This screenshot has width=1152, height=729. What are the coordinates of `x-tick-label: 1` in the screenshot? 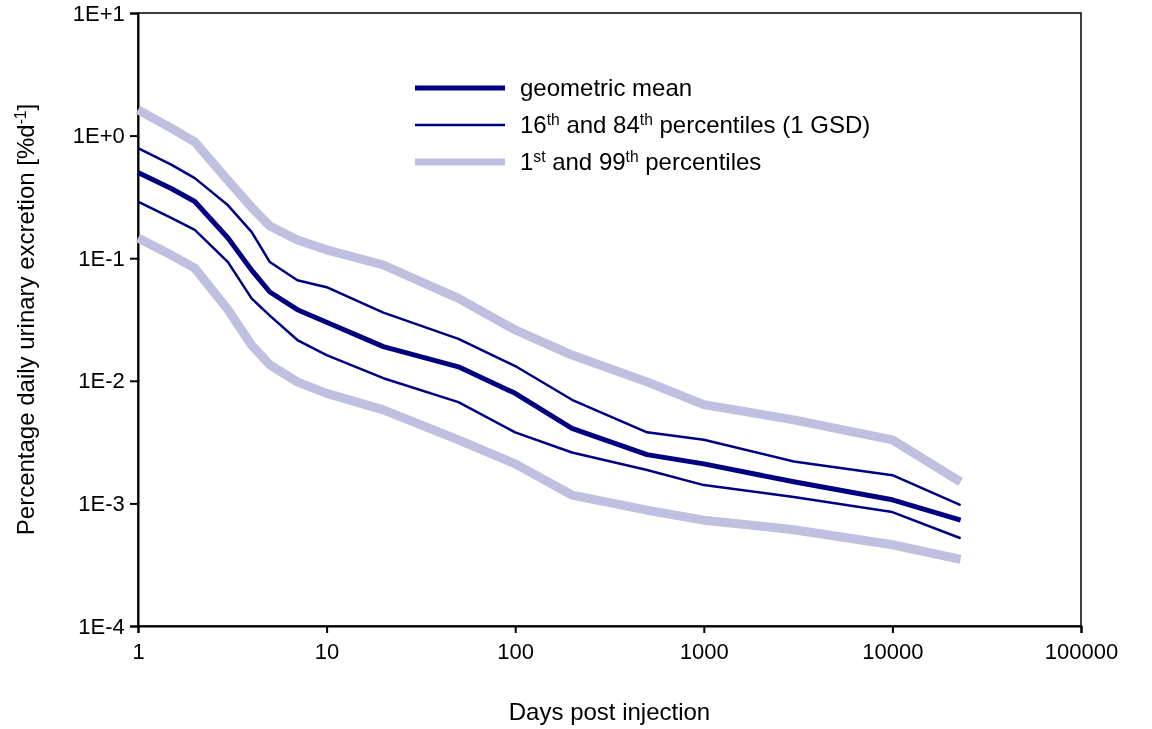 It's located at (138, 652).